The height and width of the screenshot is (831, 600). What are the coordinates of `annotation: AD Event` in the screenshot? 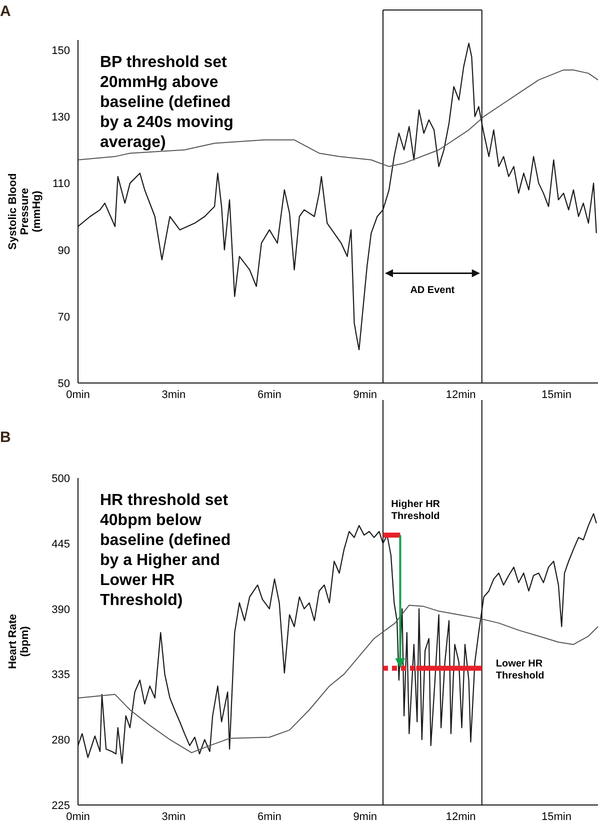 It's located at (433, 290).